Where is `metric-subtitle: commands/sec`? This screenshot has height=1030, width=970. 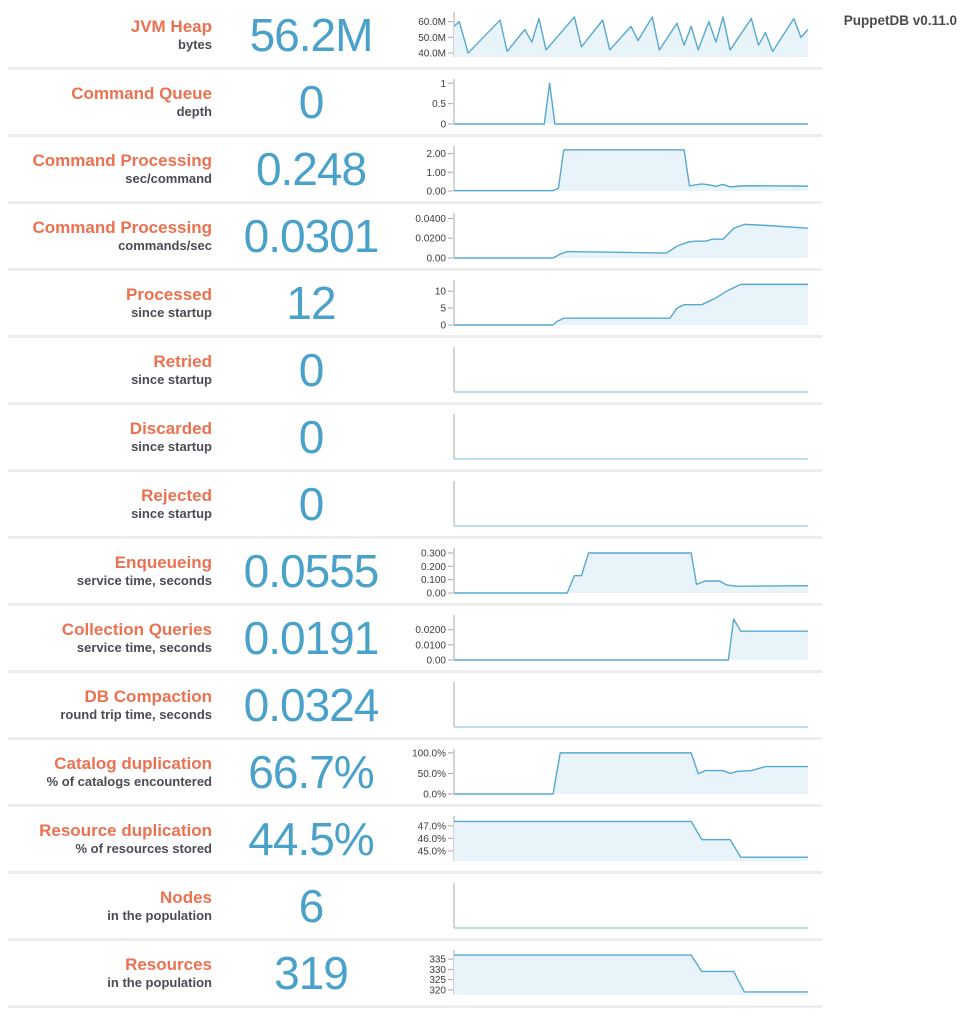
metric-subtitle: commands/sec is located at coordinates (165, 245).